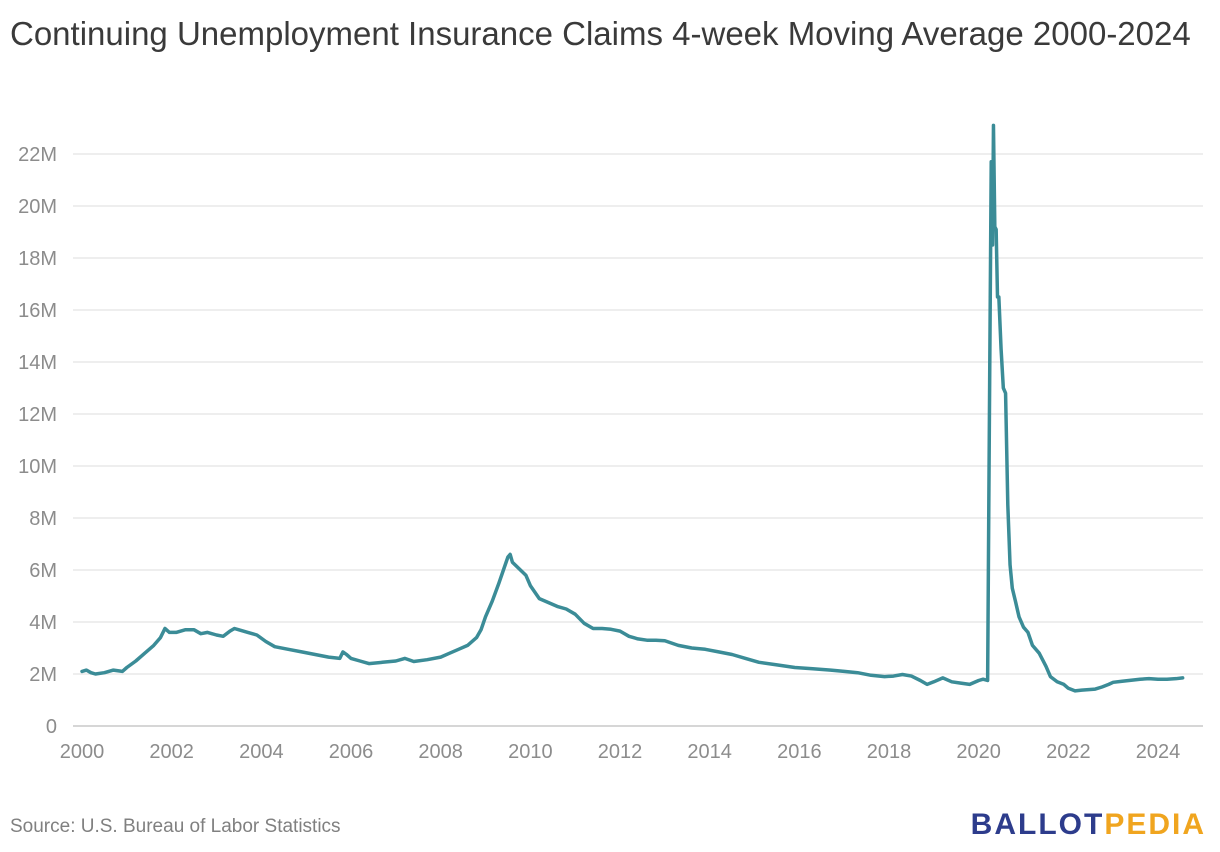  What do you see at coordinates (51, 727) in the screenshot?
I see `y-tick-label: 0` at bounding box center [51, 727].